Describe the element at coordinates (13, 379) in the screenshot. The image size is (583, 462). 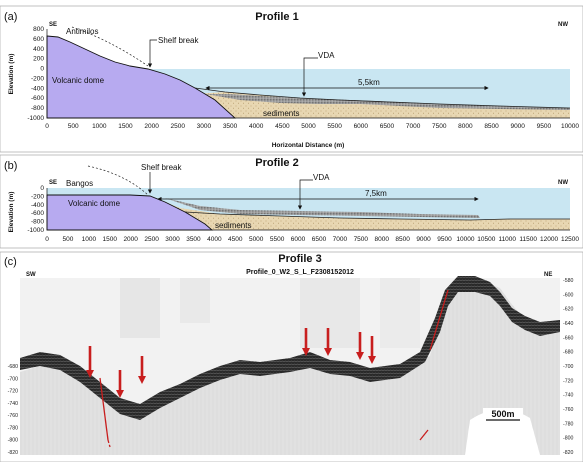
I see `y-tick-label-left: -700` at that location.